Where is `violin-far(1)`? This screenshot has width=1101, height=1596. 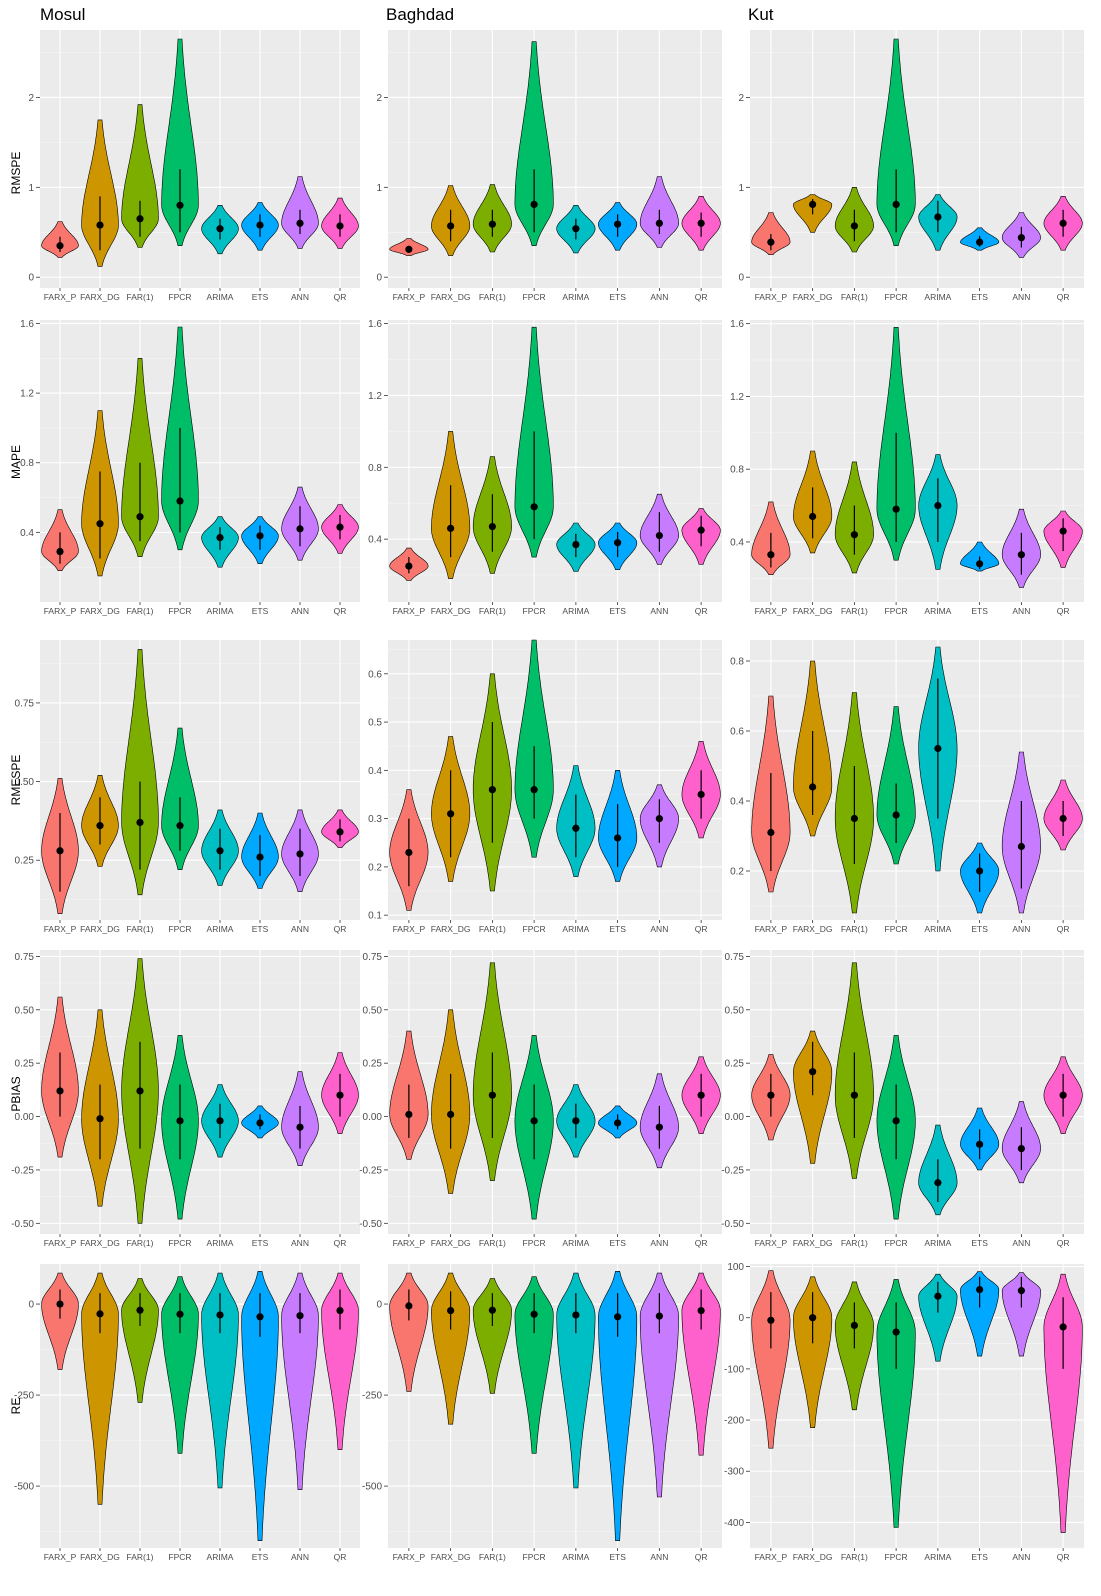
violin-far(1) is located at coordinates (140, 1340).